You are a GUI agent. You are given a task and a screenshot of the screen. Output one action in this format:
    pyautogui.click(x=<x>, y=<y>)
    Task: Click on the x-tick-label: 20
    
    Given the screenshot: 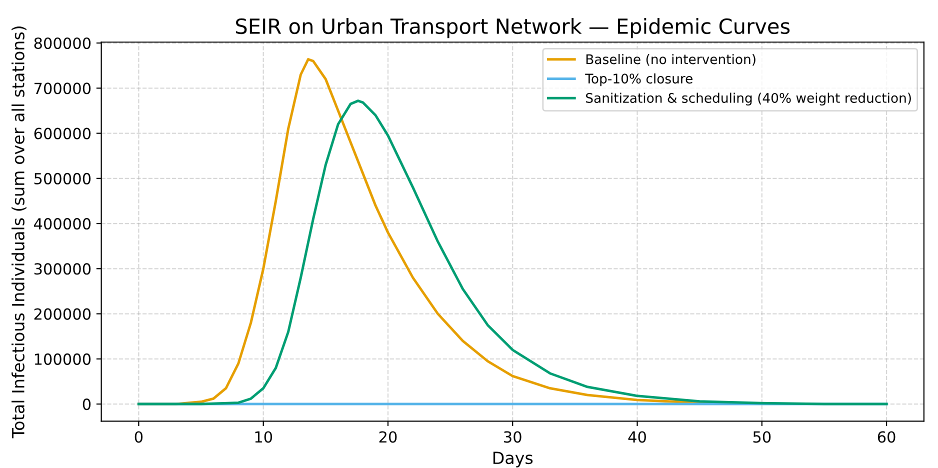 What is the action you would take?
    pyautogui.click(x=388, y=437)
    